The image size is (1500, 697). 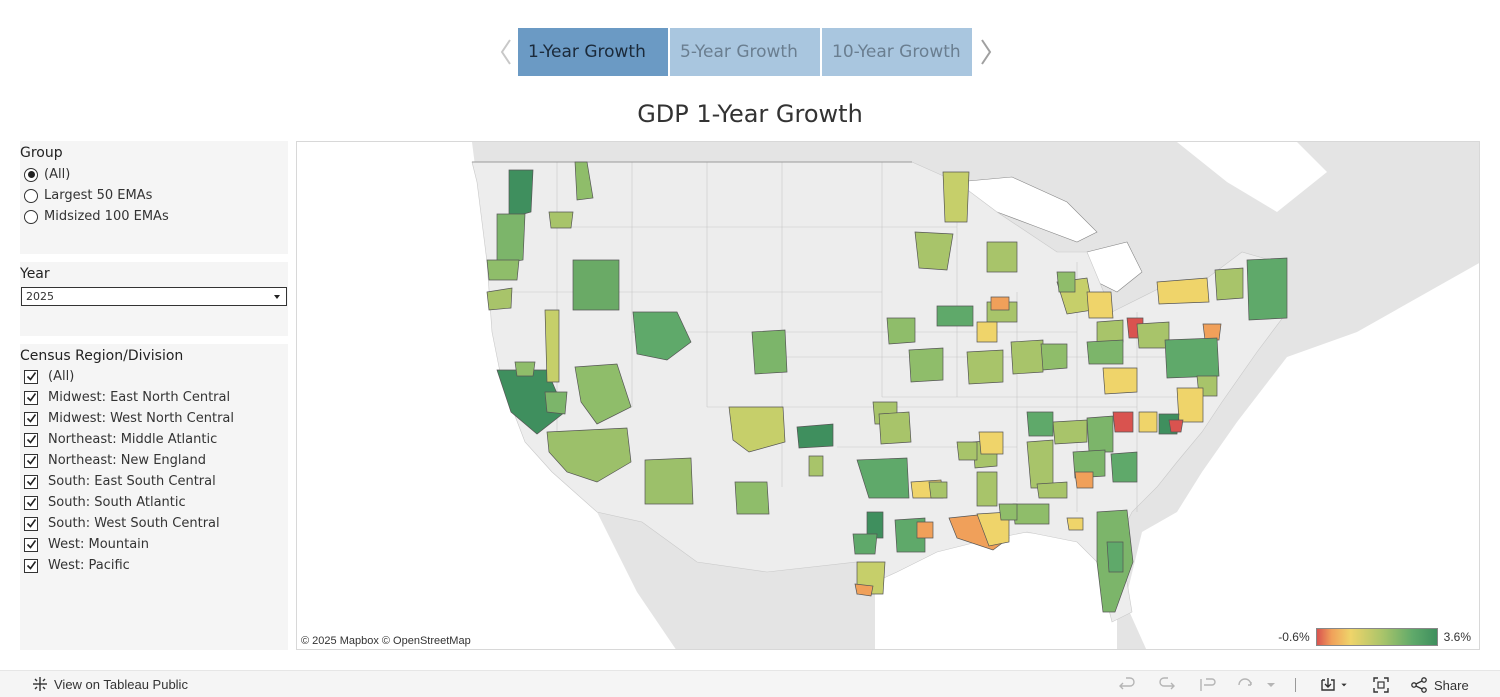 What do you see at coordinates (132, 481) in the screenshot?
I see `region-option-label: South: East South Central` at bounding box center [132, 481].